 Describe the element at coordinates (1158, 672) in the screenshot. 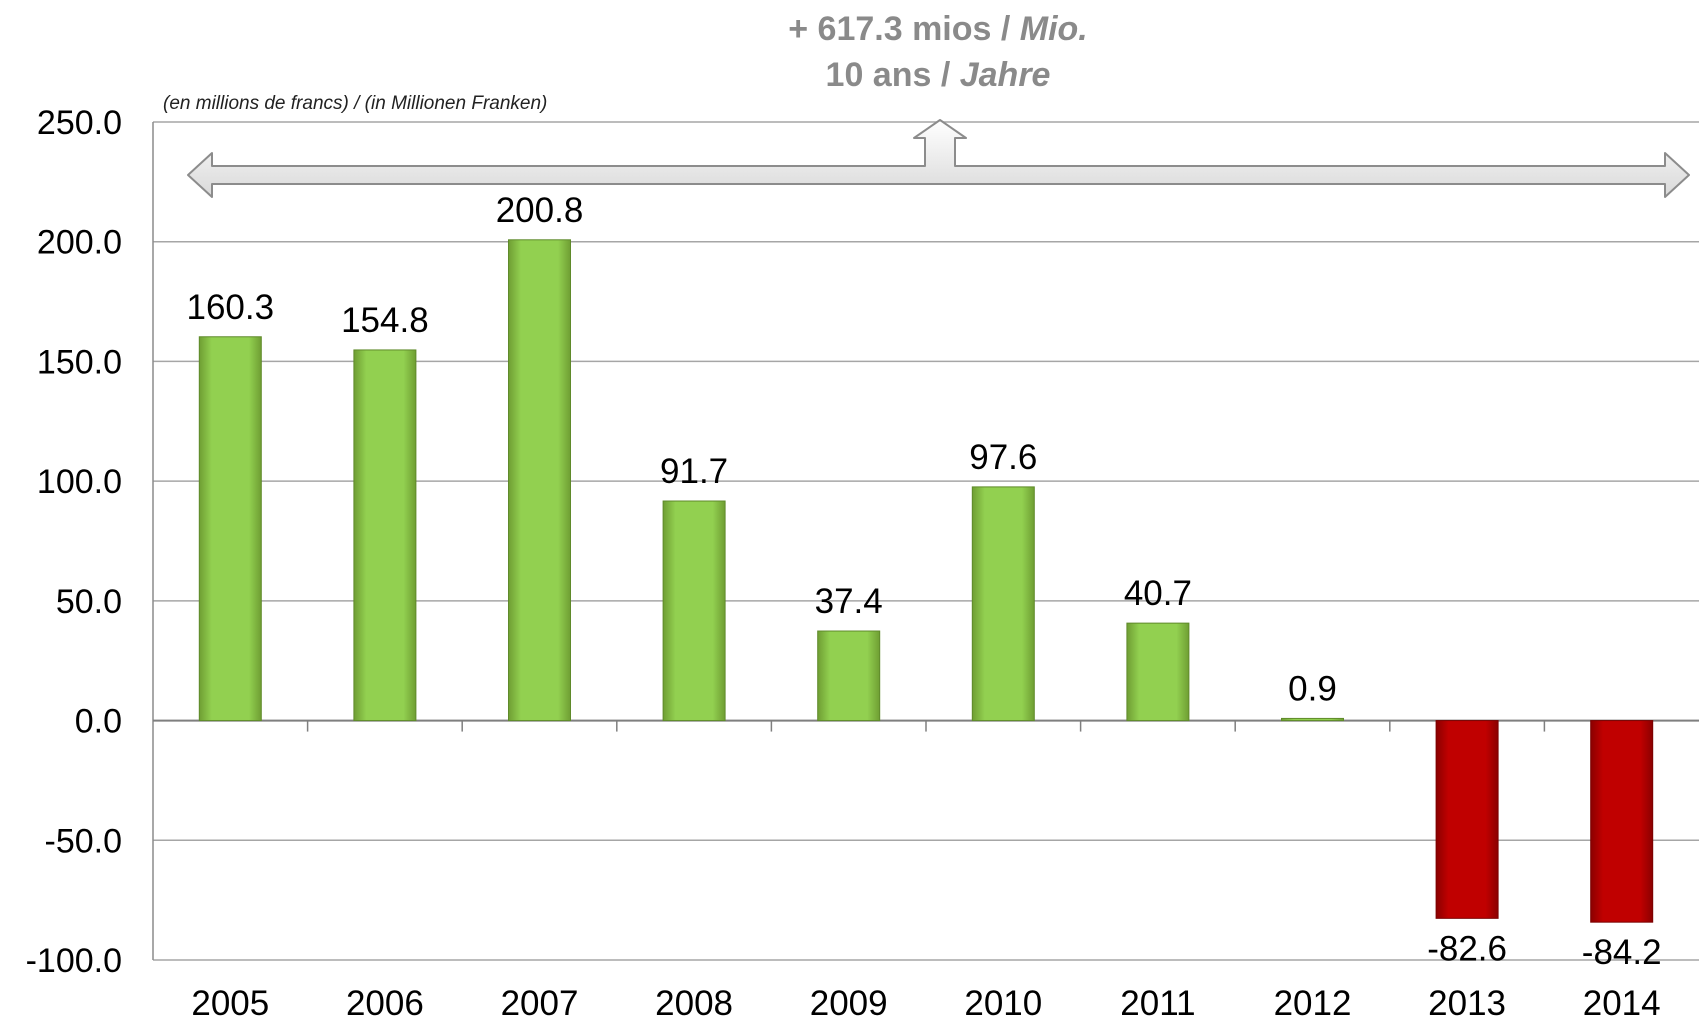

I see `bar-2011` at that location.